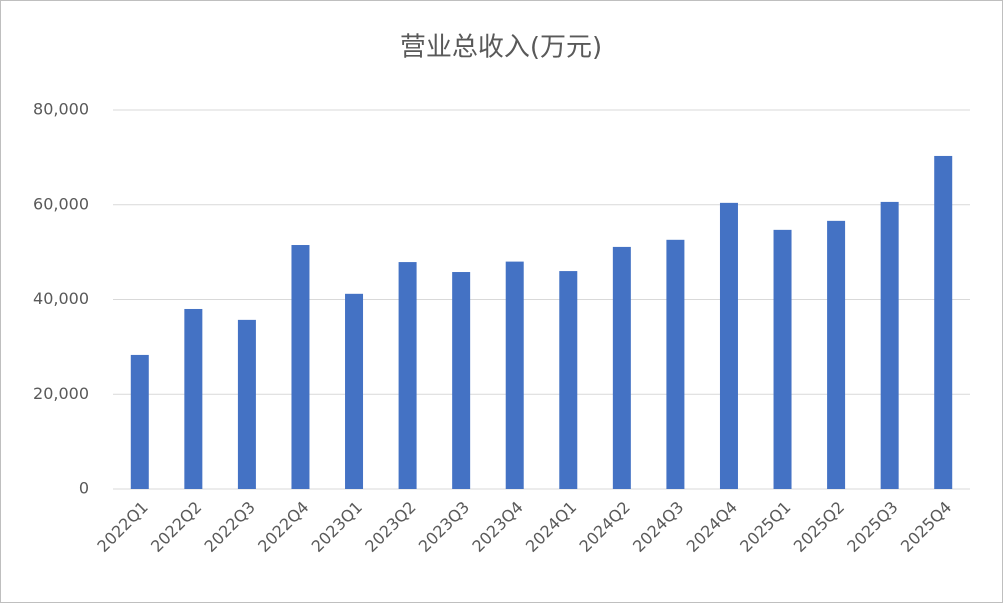 The height and width of the screenshot is (603, 1003). What do you see at coordinates (61, 109) in the screenshot?
I see `y-tick-label: 80,000` at bounding box center [61, 109].